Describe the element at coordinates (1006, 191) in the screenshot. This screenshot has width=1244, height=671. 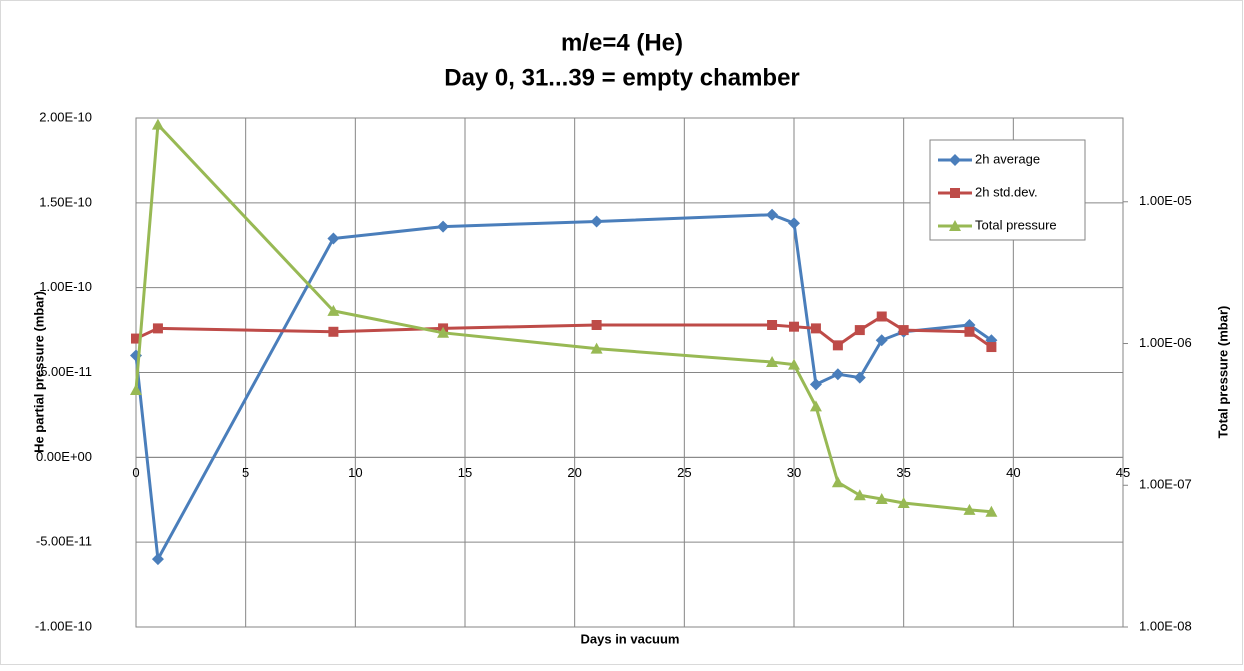
I see `legend-label: 2h std.dev.` at that location.